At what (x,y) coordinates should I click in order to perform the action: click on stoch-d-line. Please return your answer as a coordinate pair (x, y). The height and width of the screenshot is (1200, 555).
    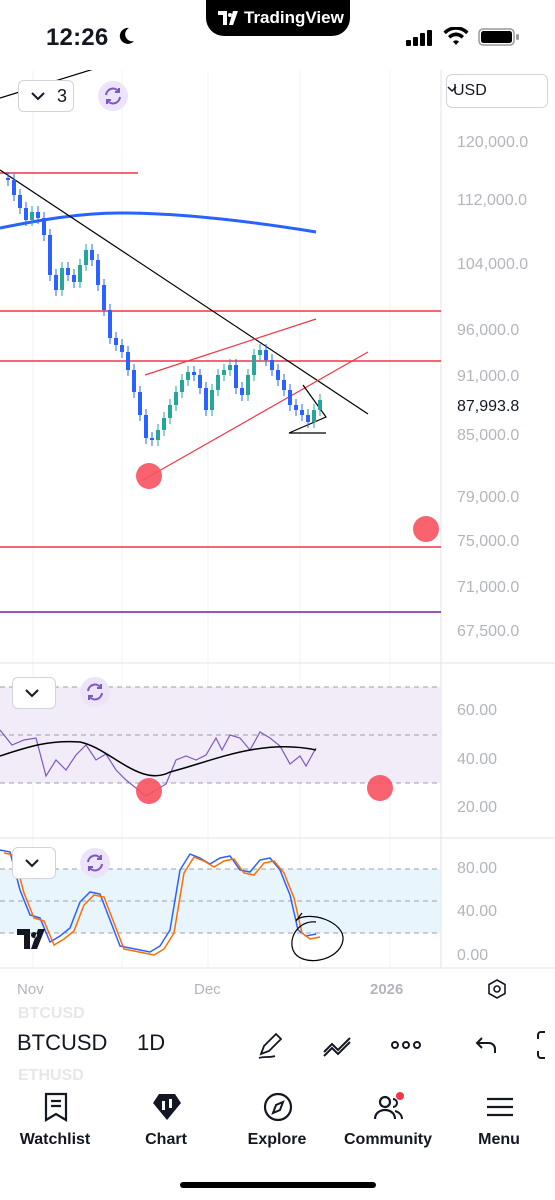
    Looking at the image, I should click on (162, 904).